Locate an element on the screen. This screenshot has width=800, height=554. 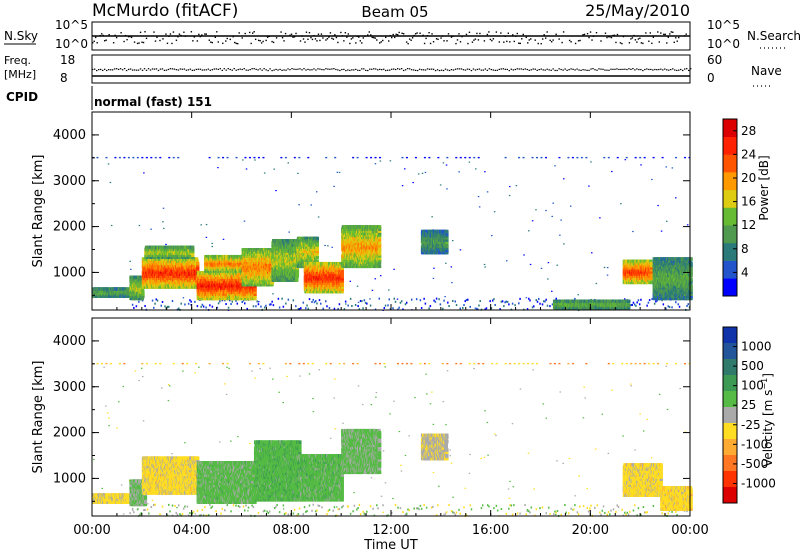
freq-label: Freq. is located at coordinates (17, 60).